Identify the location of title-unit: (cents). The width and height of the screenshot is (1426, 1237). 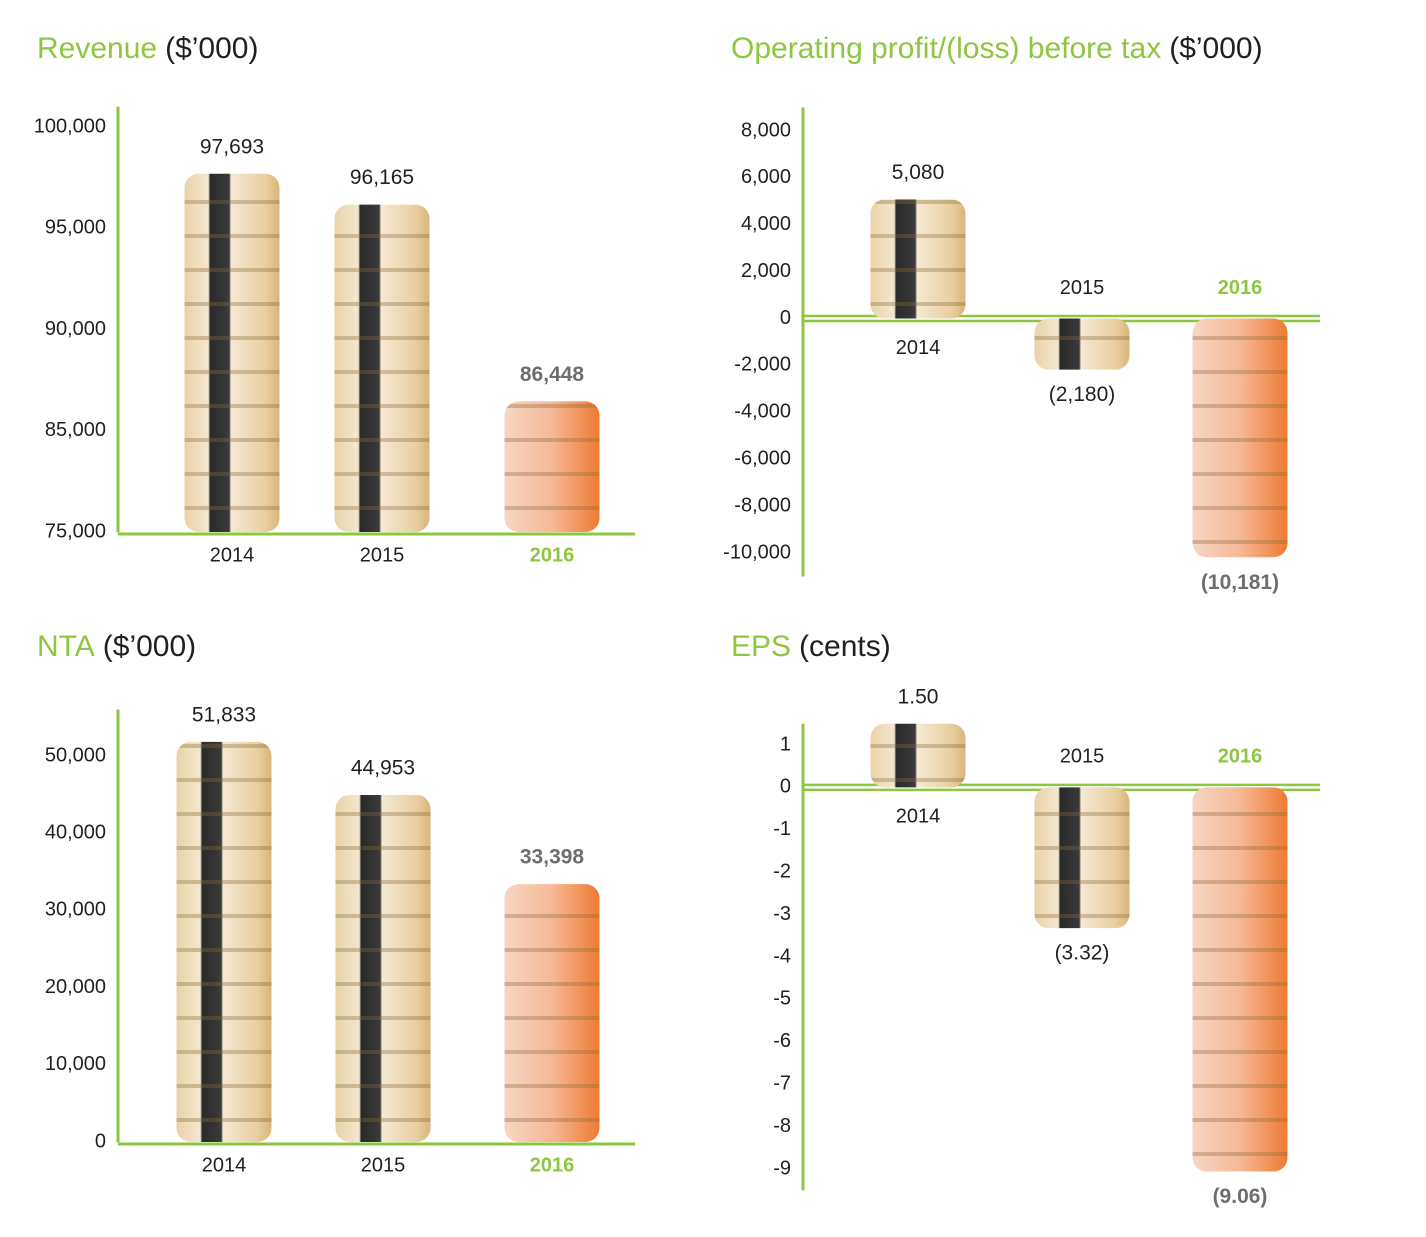
(845, 646).